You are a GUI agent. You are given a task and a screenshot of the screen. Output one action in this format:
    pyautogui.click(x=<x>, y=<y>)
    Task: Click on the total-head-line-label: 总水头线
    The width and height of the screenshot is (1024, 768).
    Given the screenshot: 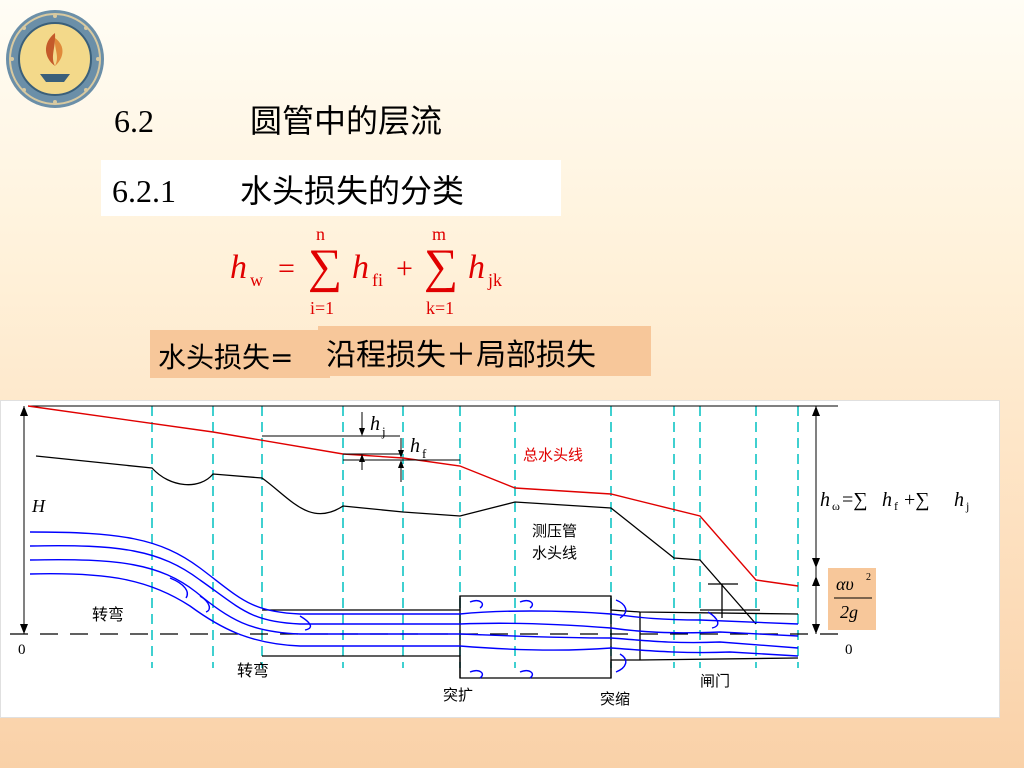 What is the action you would take?
    pyautogui.click(x=553, y=455)
    